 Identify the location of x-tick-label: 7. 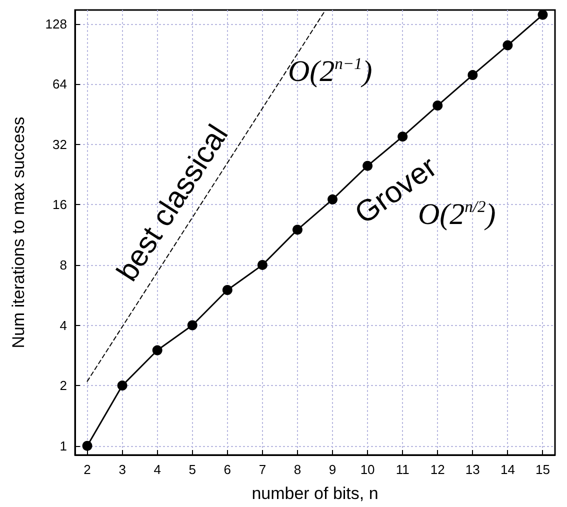
(262, 469).